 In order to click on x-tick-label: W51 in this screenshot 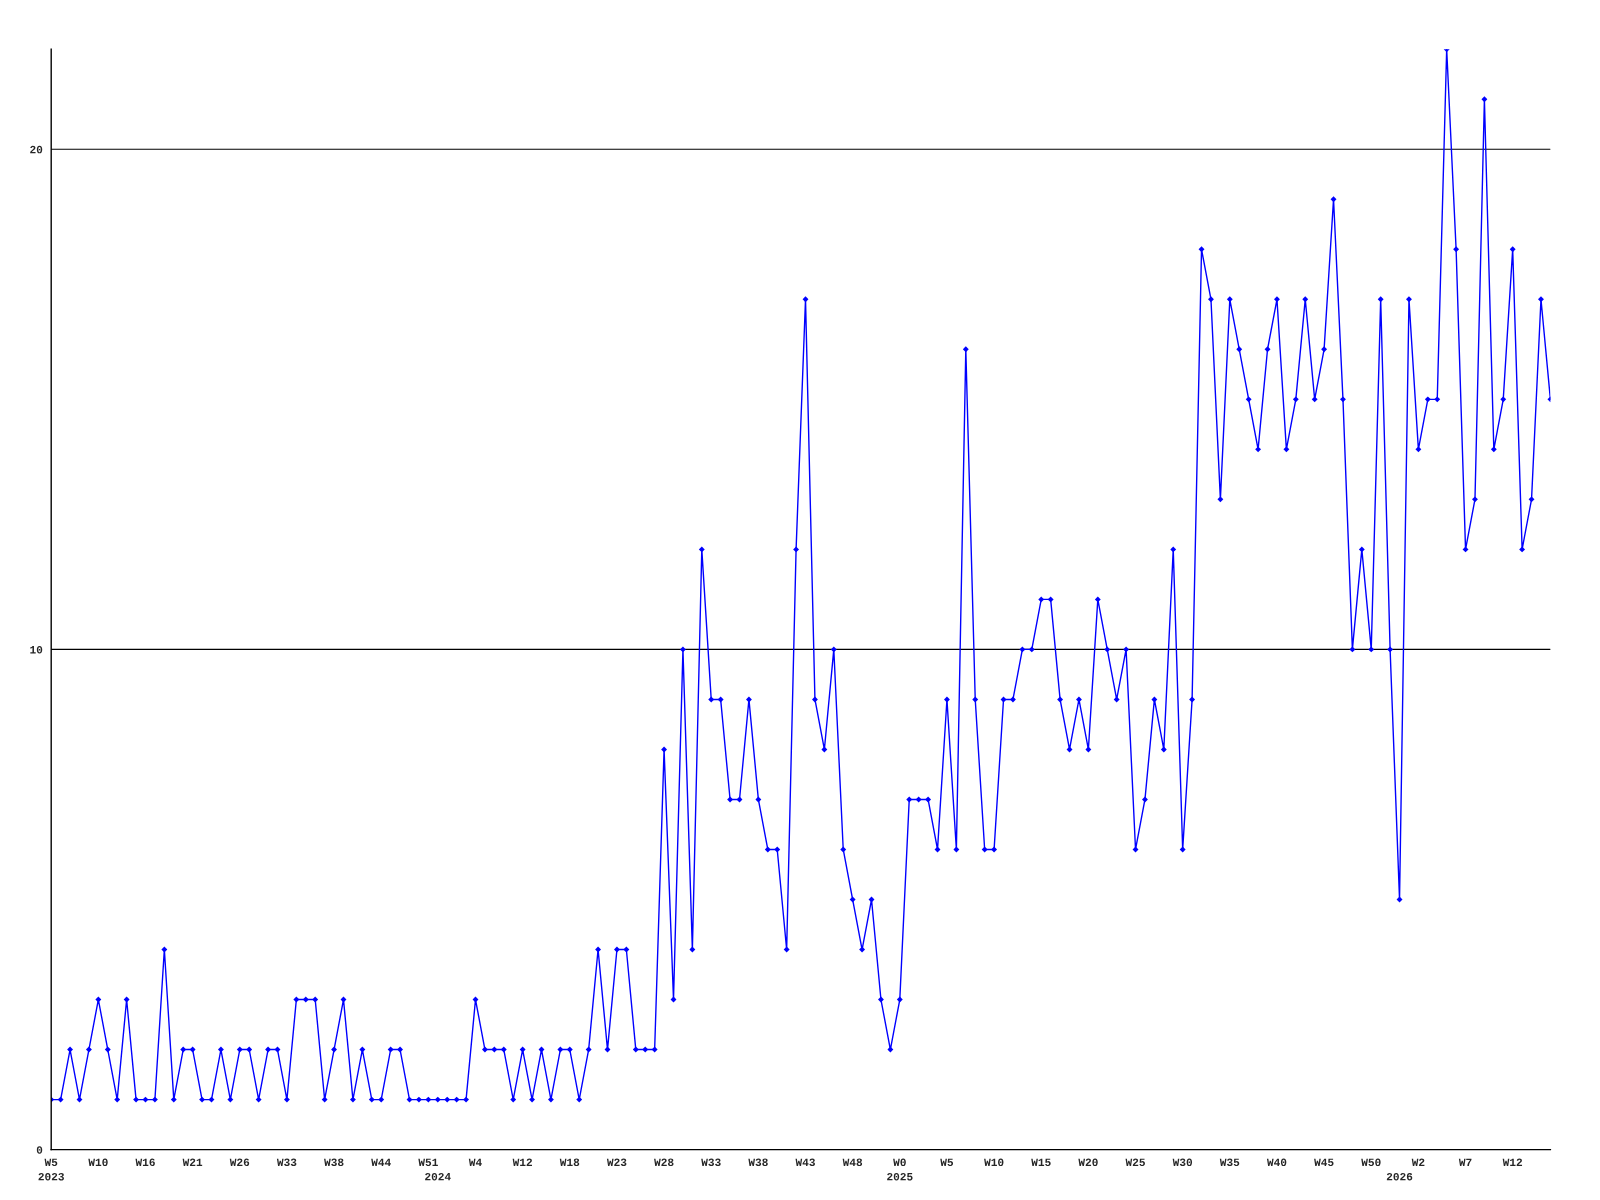, I will do `click(428, 1162)`.